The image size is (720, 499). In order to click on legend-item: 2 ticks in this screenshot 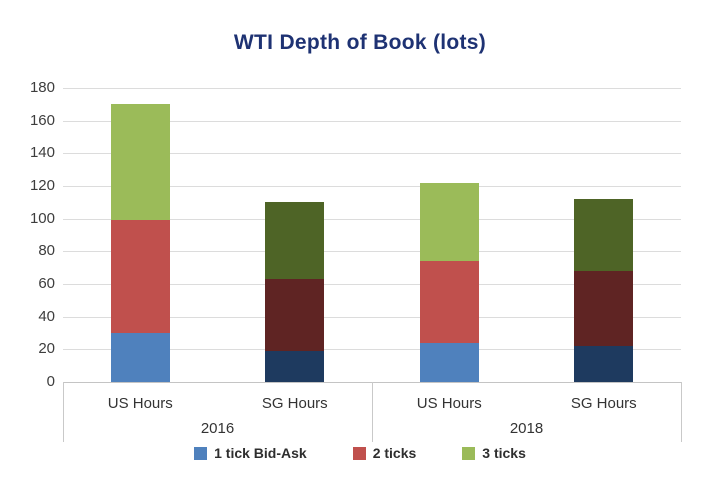, I will do `click(384, 453)`.